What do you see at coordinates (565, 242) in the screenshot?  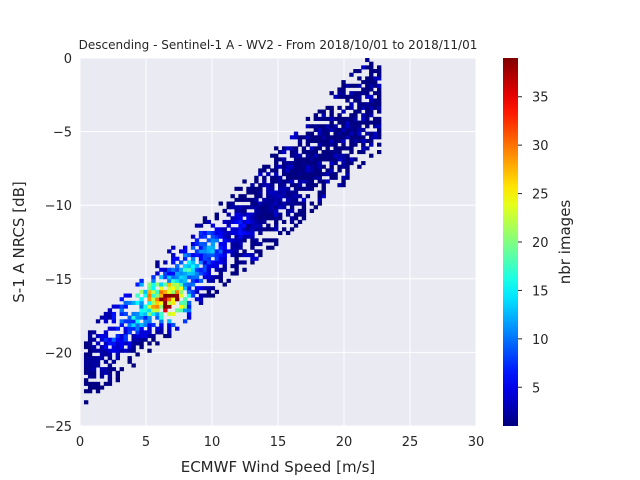 I see `colorbar-label: nbr images` at bounding box center [565, 242].